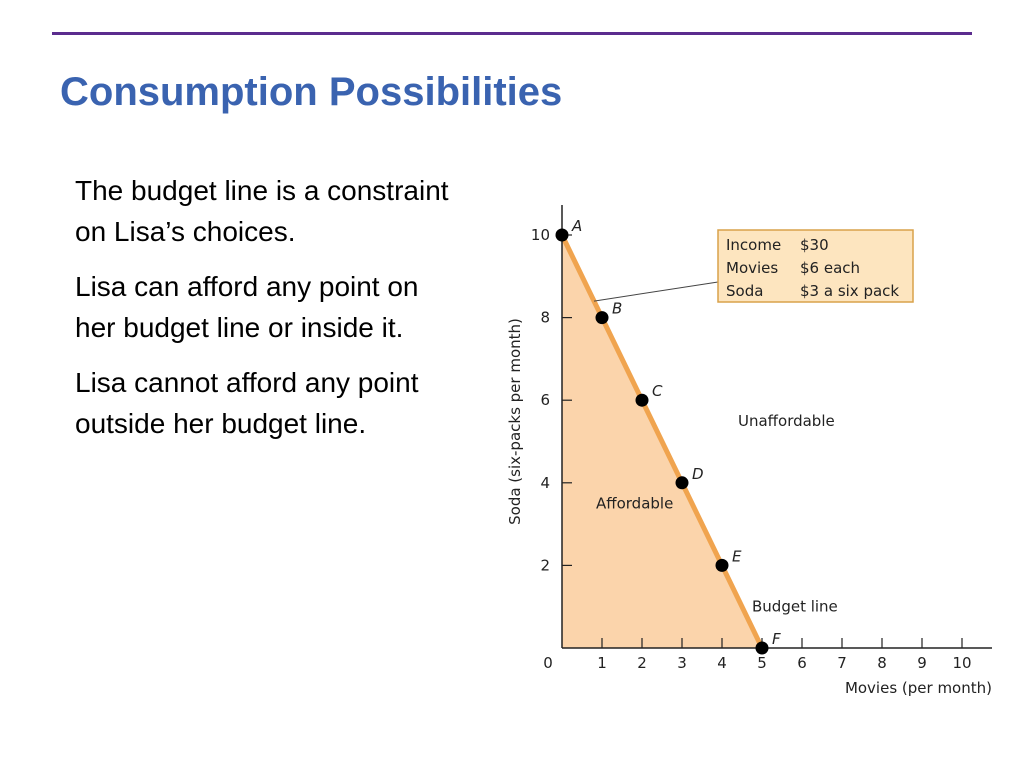 This screenshot has width=1024, height=768. I want to click on unaffordable-label: Unaffordable, so click(786, 421).